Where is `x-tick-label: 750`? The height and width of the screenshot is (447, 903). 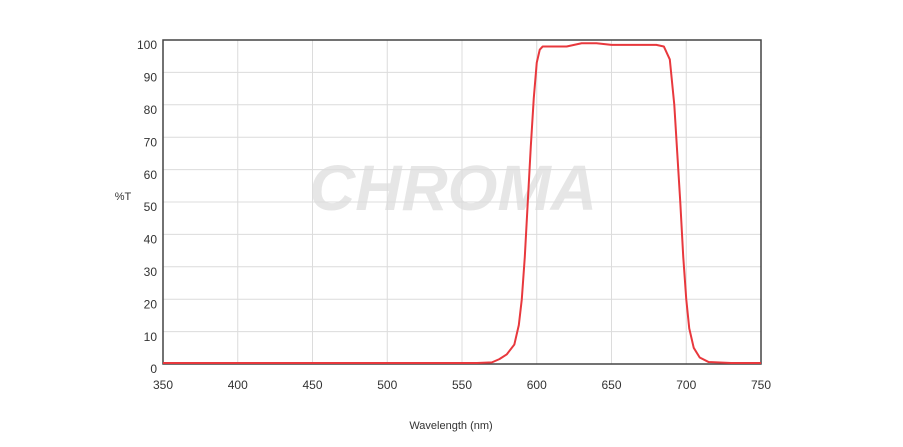
x-tick-label: 750 is located at coordinates (761, 385).